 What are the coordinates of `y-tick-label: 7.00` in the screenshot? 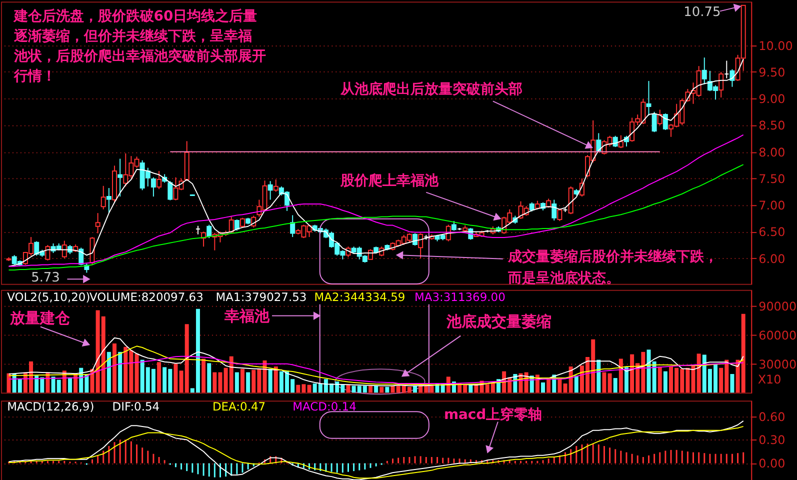 It's located at (772, 205).